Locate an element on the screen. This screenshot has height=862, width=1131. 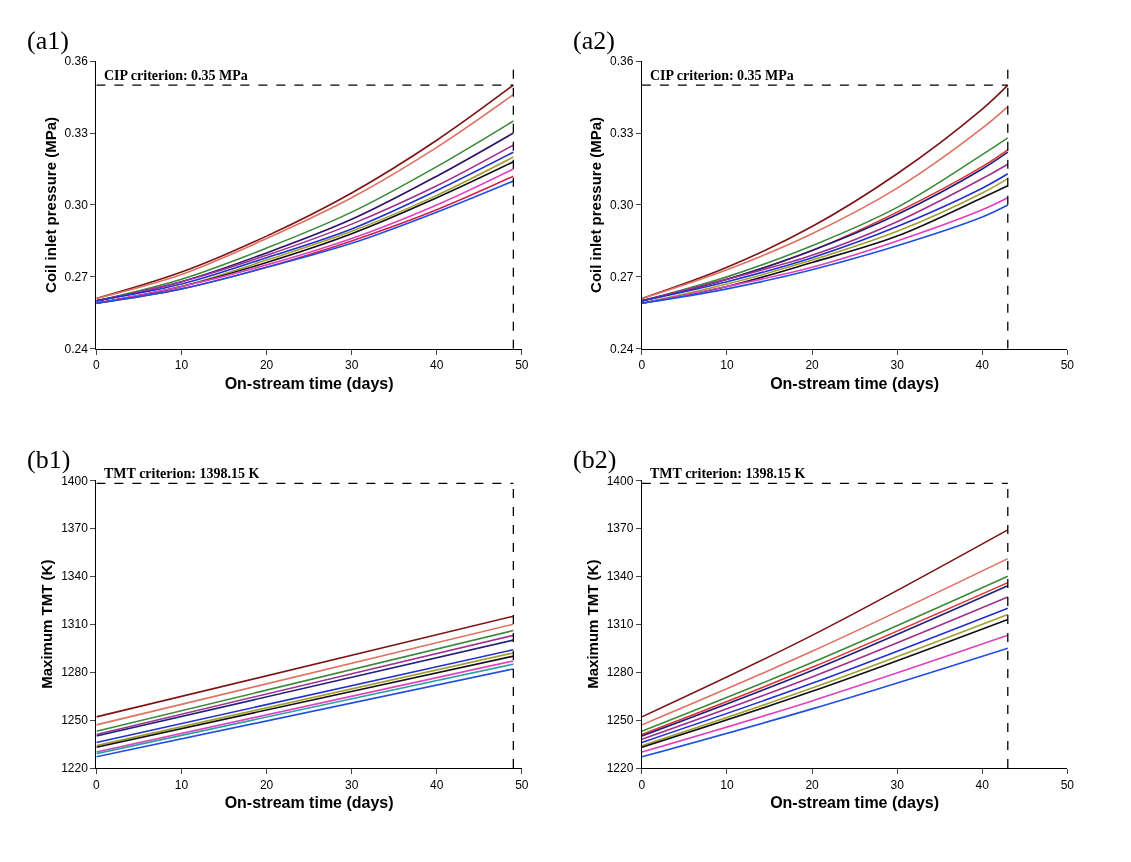
chart-title: (b1) is located at coordinates (49, 459).